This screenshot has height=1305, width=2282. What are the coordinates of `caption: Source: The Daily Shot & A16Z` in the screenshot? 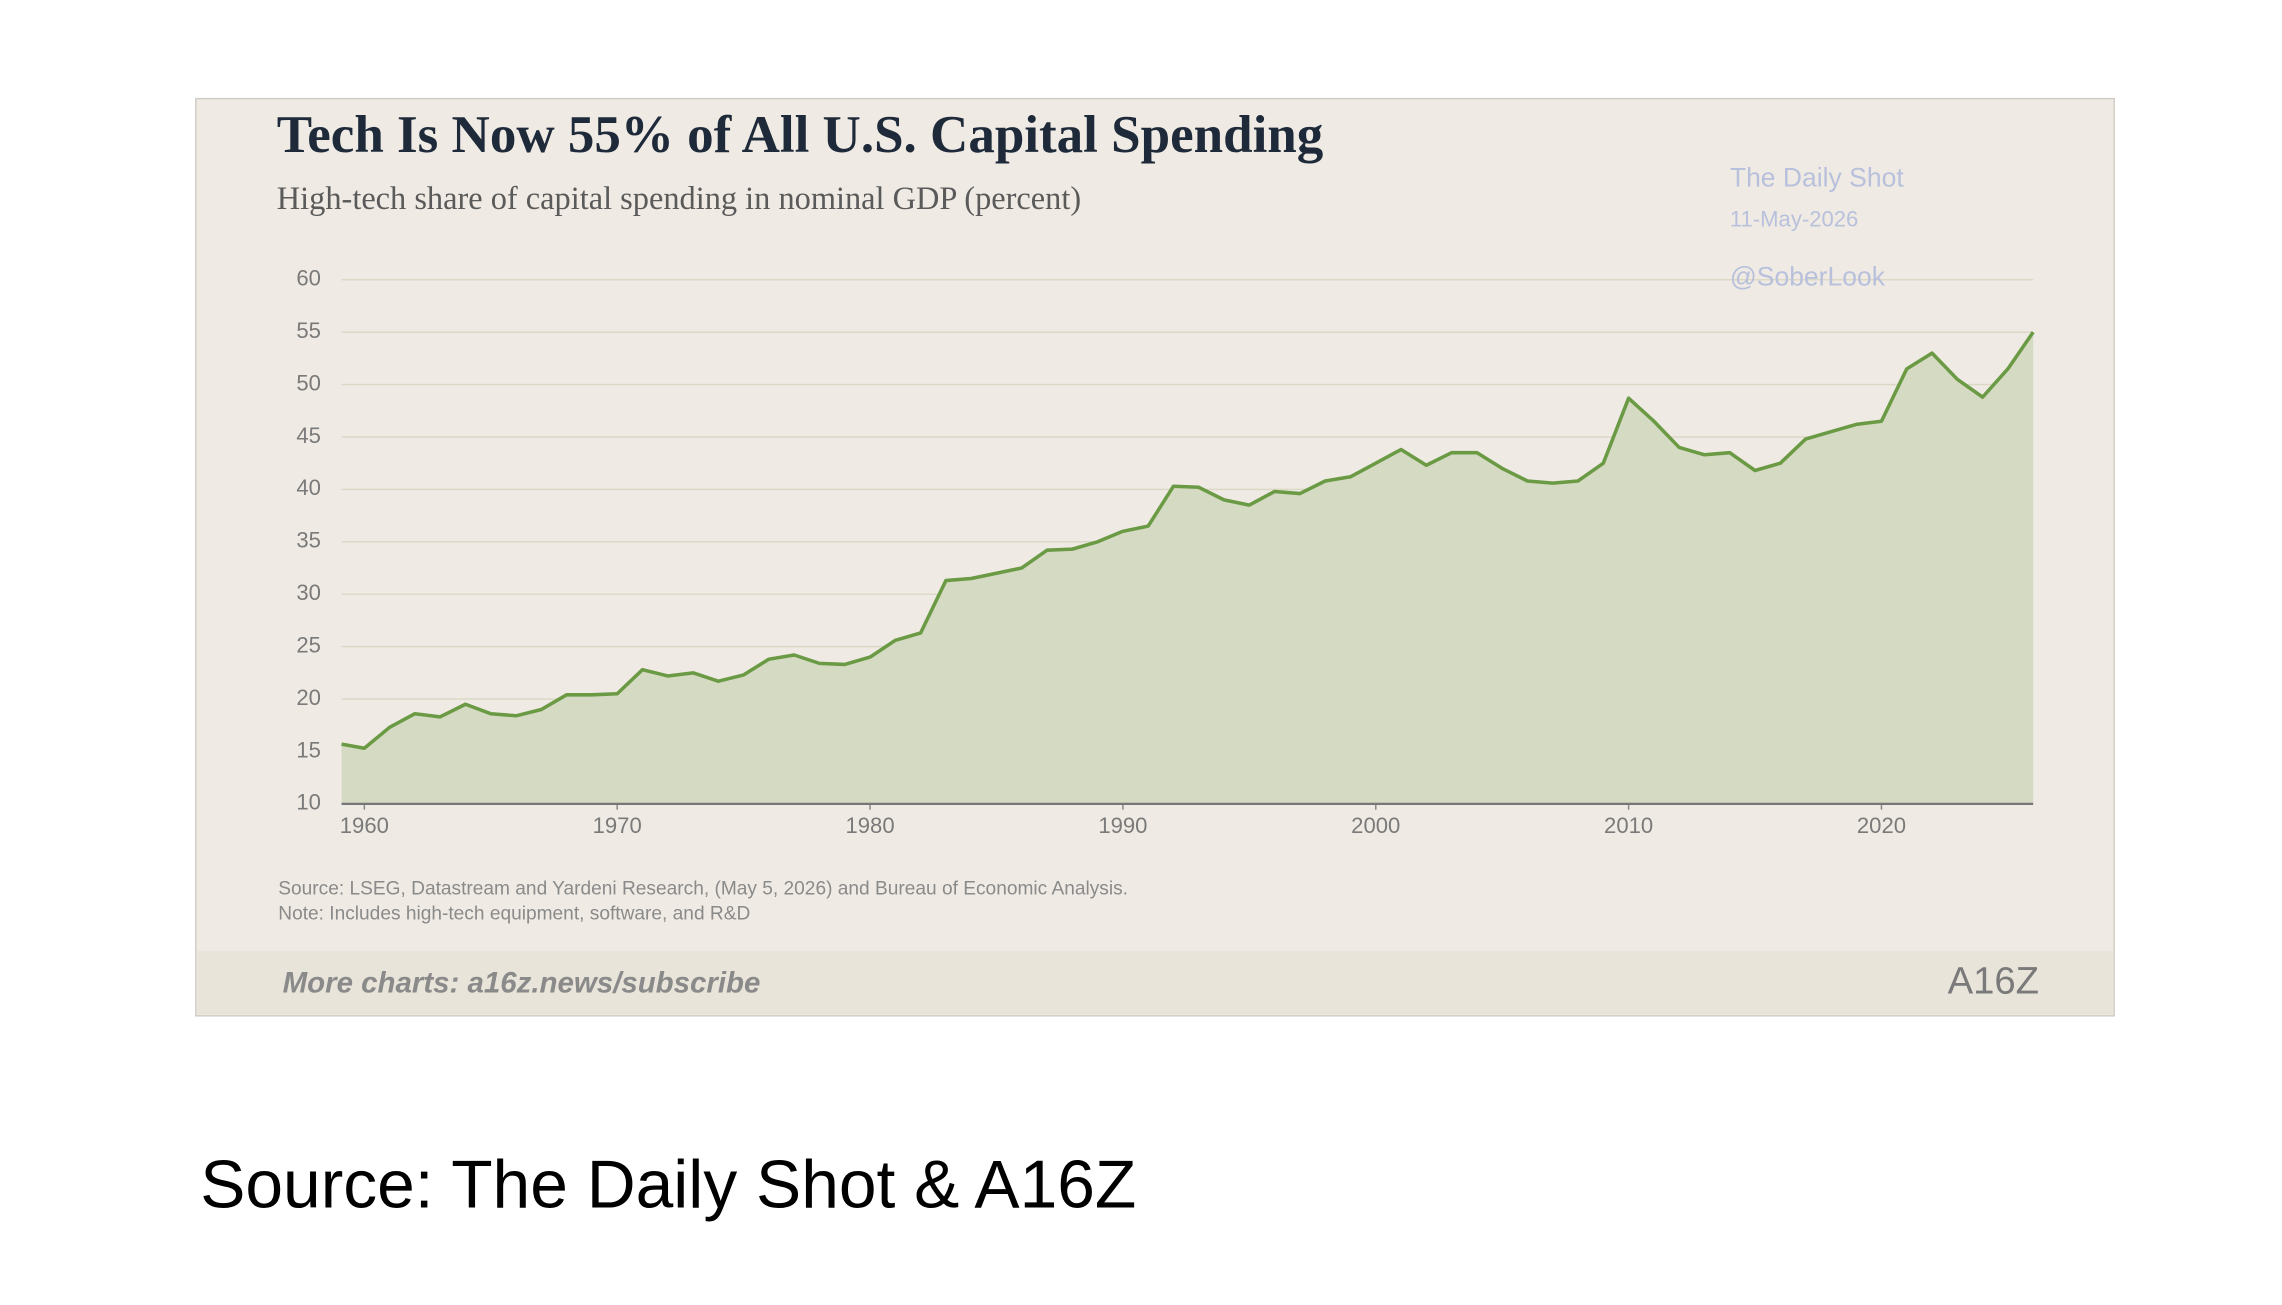 It's located at (668, 1184).